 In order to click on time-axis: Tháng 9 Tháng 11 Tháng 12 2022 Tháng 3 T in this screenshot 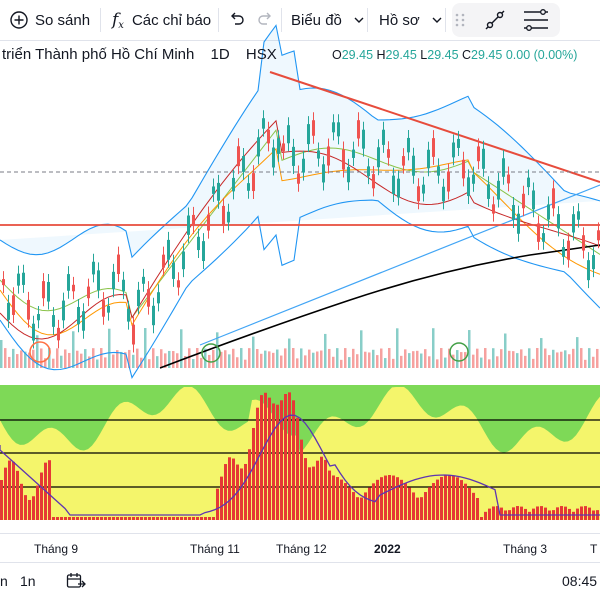, I will do `click(300, 547)`.